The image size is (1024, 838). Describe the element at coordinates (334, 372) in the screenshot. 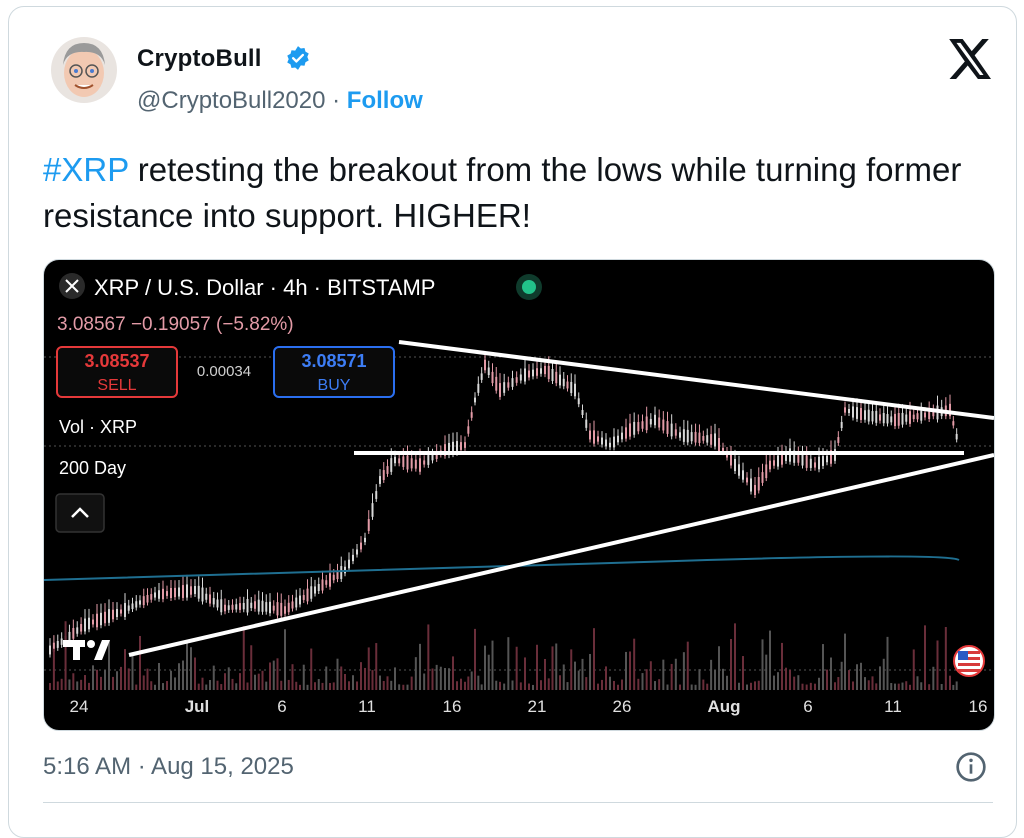

I see `buy-button: 3.08571 BUY` at that location.